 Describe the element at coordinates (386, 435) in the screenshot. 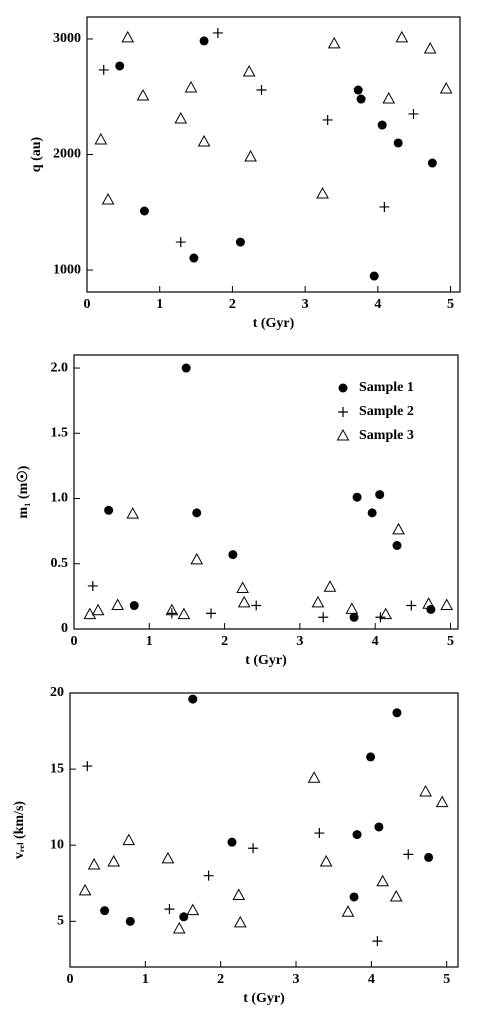

I see `legend-label: Sample 3` at that location.